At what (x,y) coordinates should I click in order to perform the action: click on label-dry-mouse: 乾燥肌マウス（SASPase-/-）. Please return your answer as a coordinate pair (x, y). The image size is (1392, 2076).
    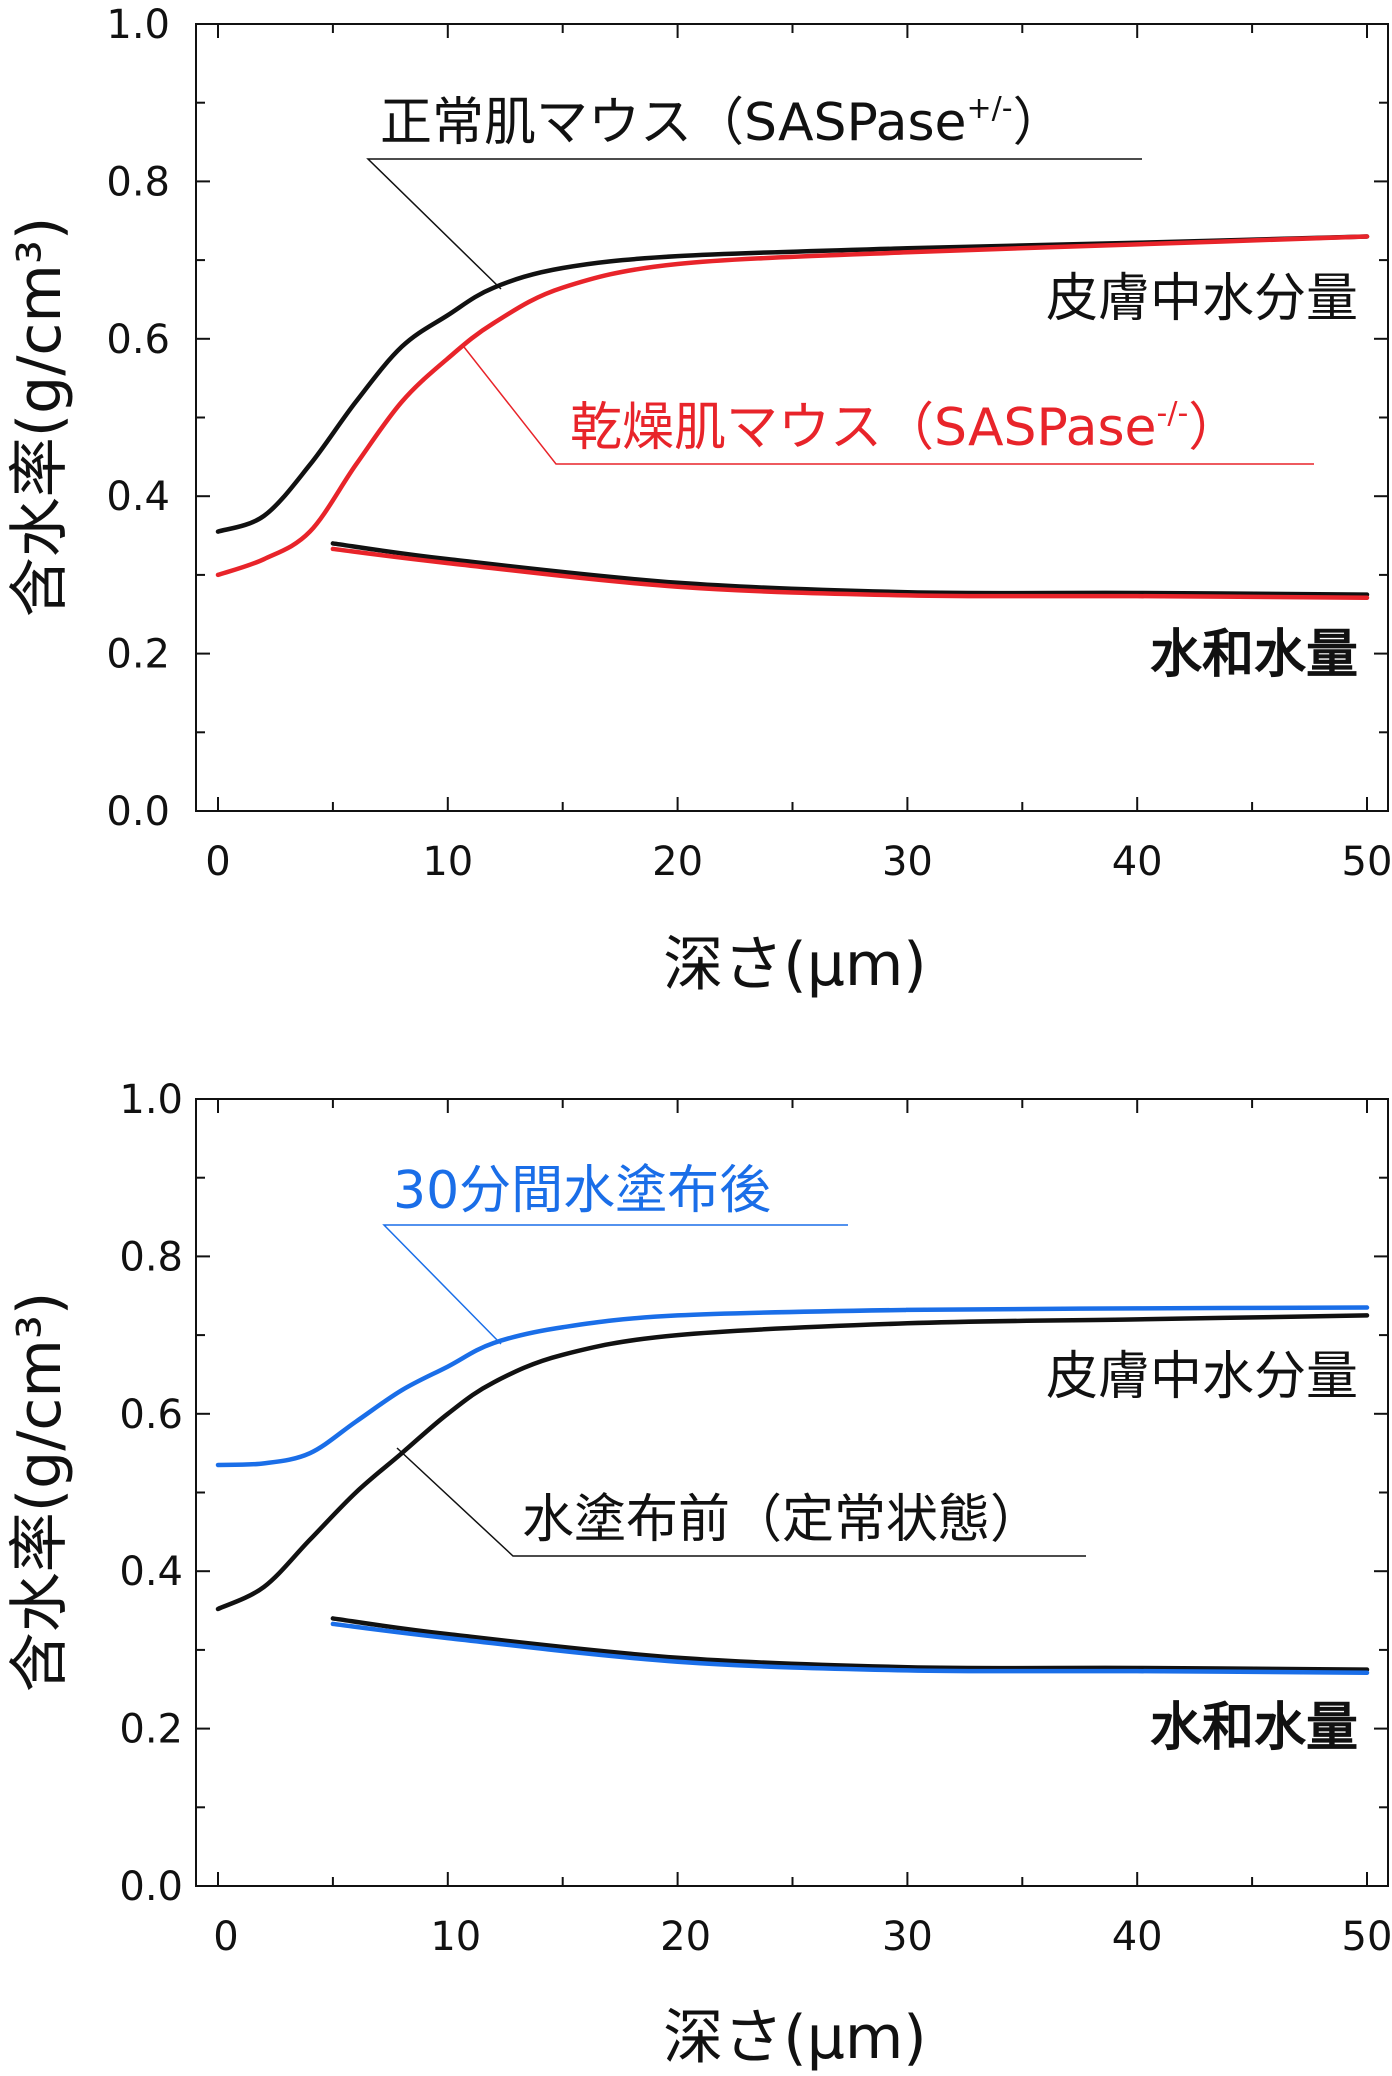
    Looking at the image, I should click on (905, 427).